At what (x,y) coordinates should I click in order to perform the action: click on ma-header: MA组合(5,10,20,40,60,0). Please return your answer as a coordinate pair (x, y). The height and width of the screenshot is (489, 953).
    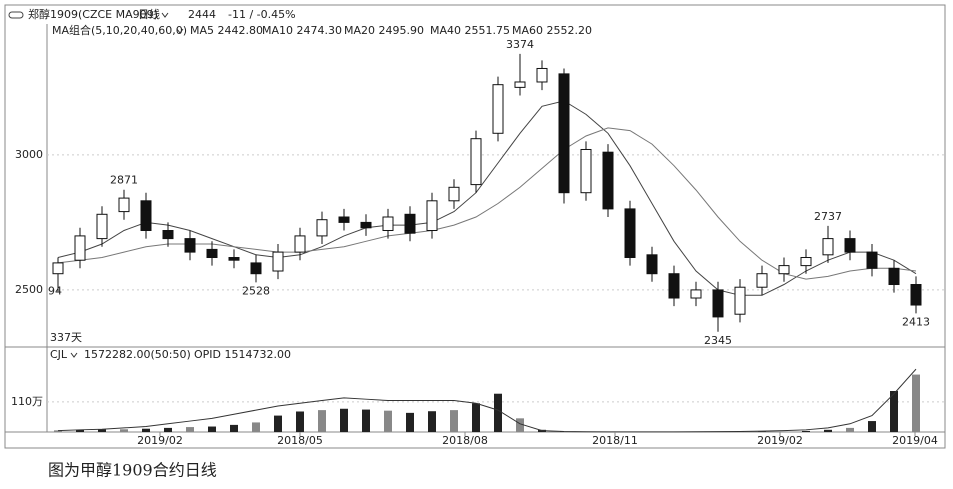
    Looking at the image, I should click on (119, 30).